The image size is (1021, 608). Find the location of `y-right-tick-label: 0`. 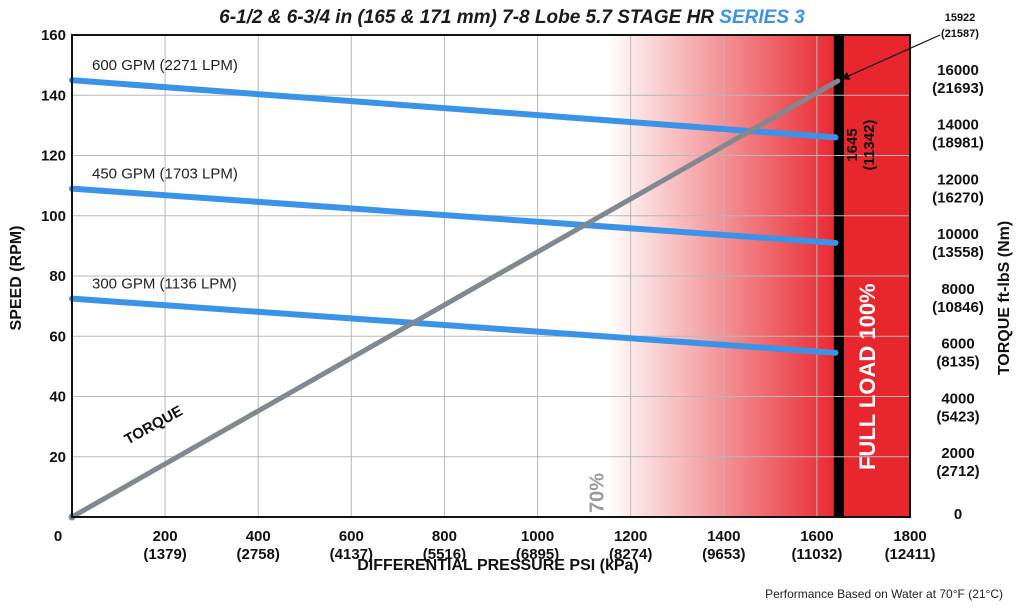

y-right-tick-label: 0 is located at coordinates (958, 514).